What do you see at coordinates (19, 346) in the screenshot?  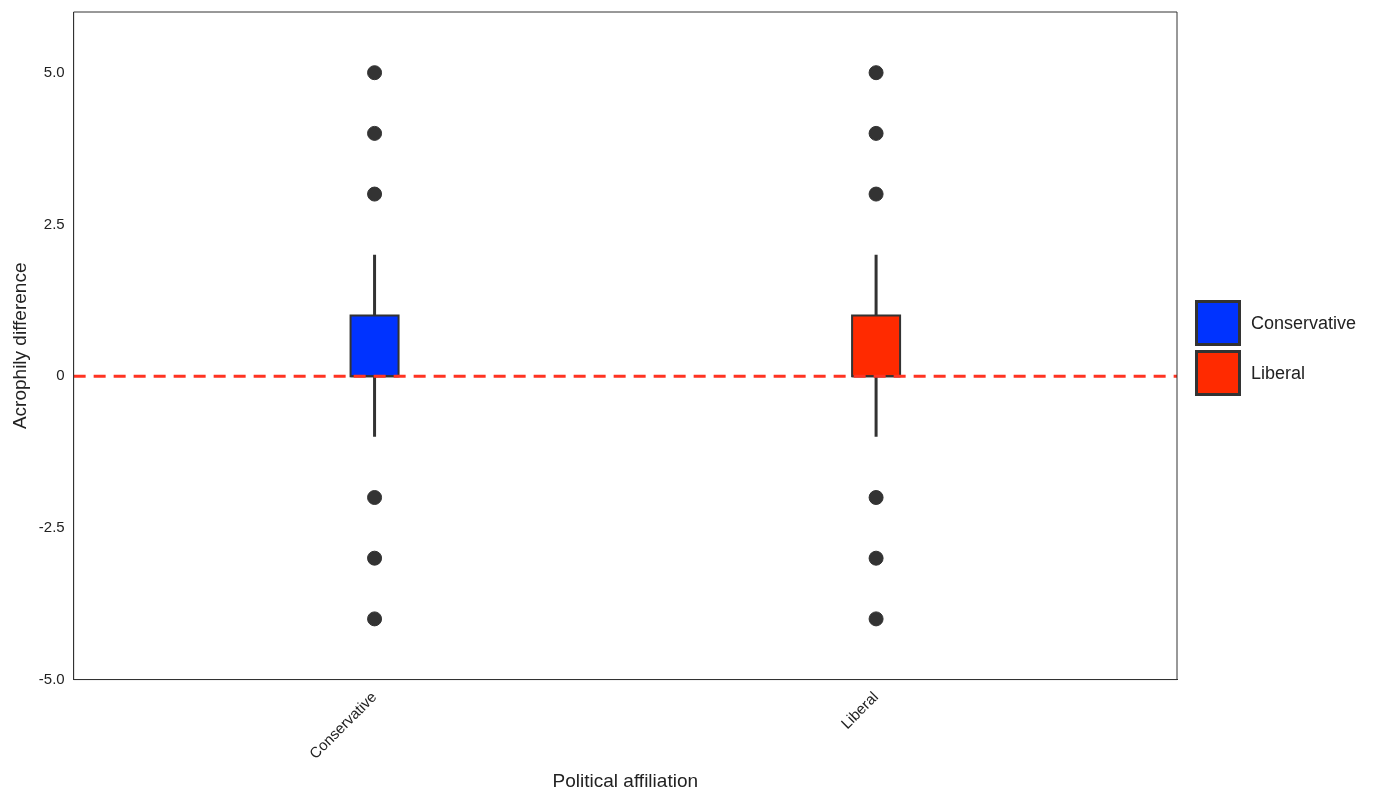 I see `y-axis-title: Acrophily difference` at bounding box center [19, 346].